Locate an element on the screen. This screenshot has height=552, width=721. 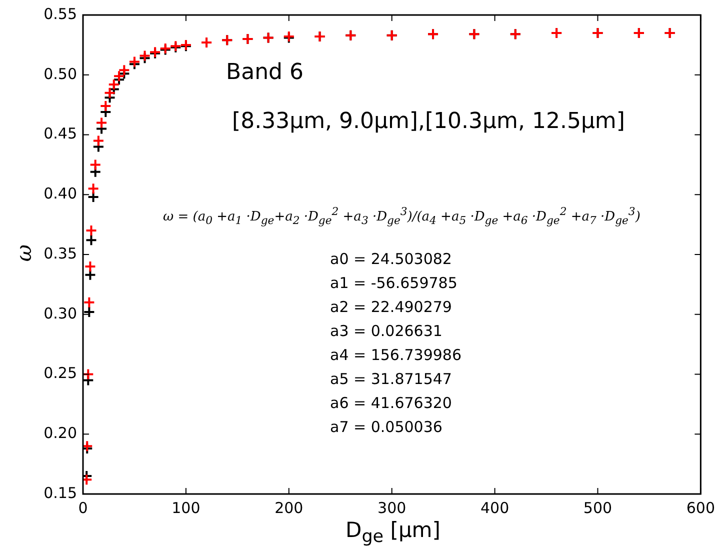
x-tick-label: 0 is located at coordinates (83, 507).